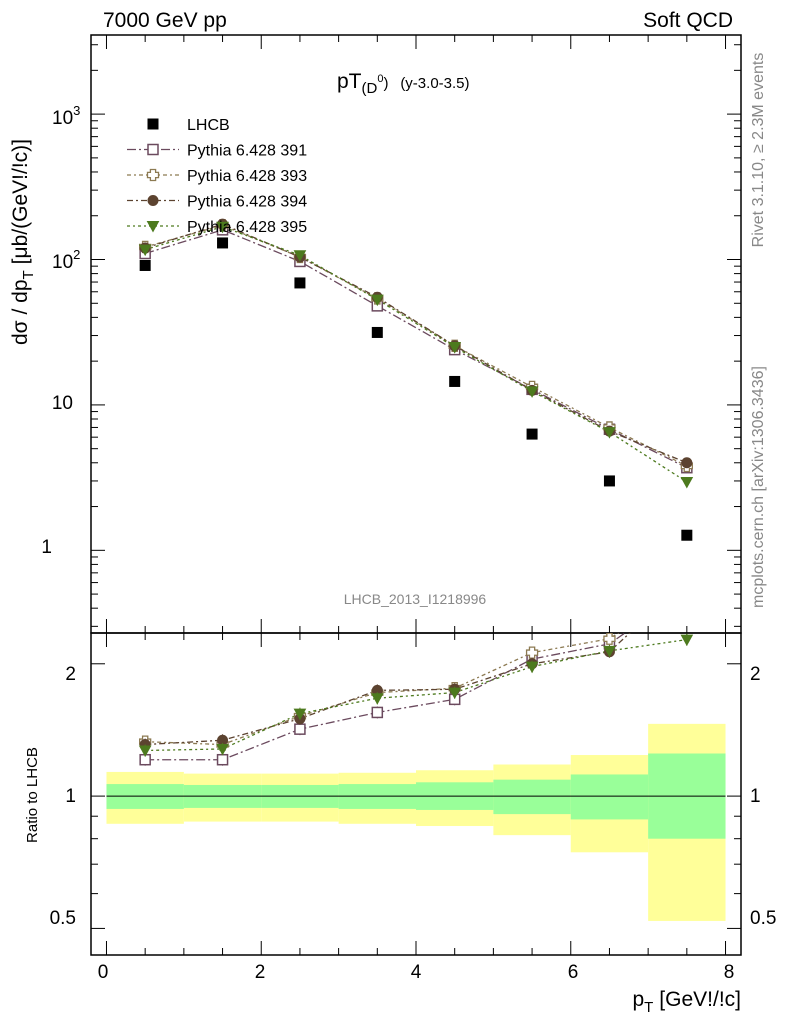 This screenshot has height=1024, width=786. What do you see at coordinates (46, 547) in the screenshot?
I see `ytick-label-1: 1` at bounding box center [46, 547].